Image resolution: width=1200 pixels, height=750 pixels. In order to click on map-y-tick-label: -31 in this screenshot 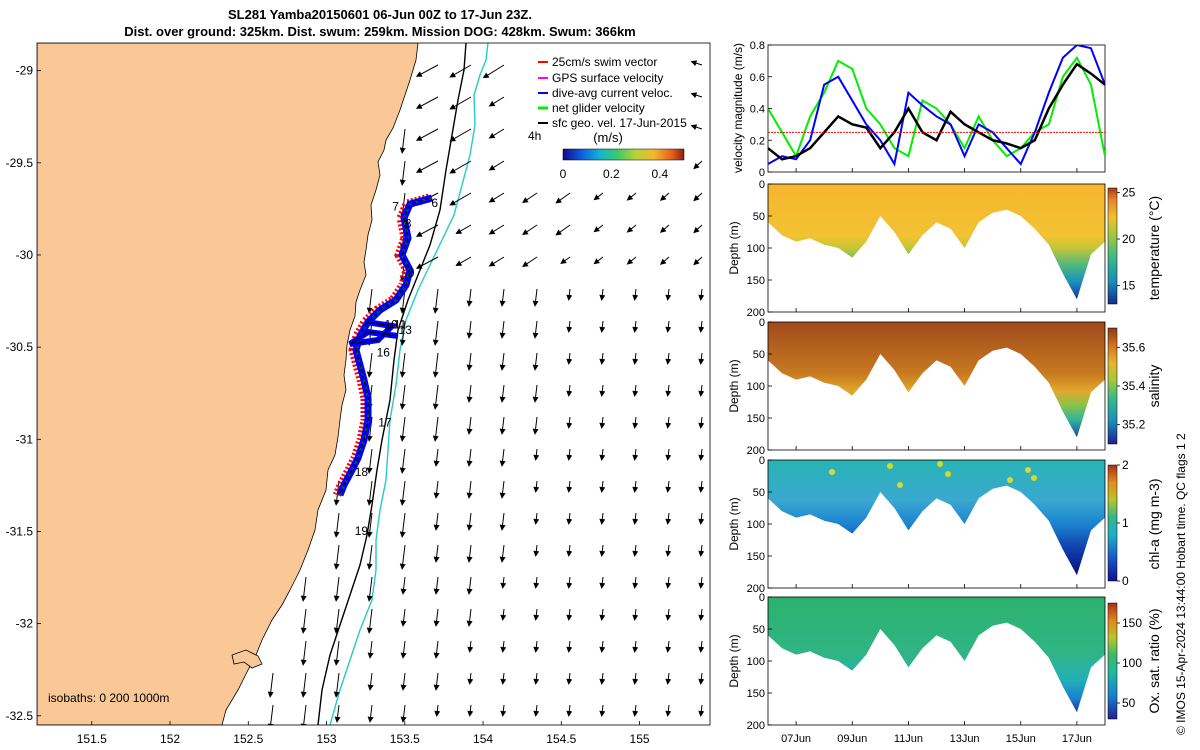, I will do `click(25, 439)`.